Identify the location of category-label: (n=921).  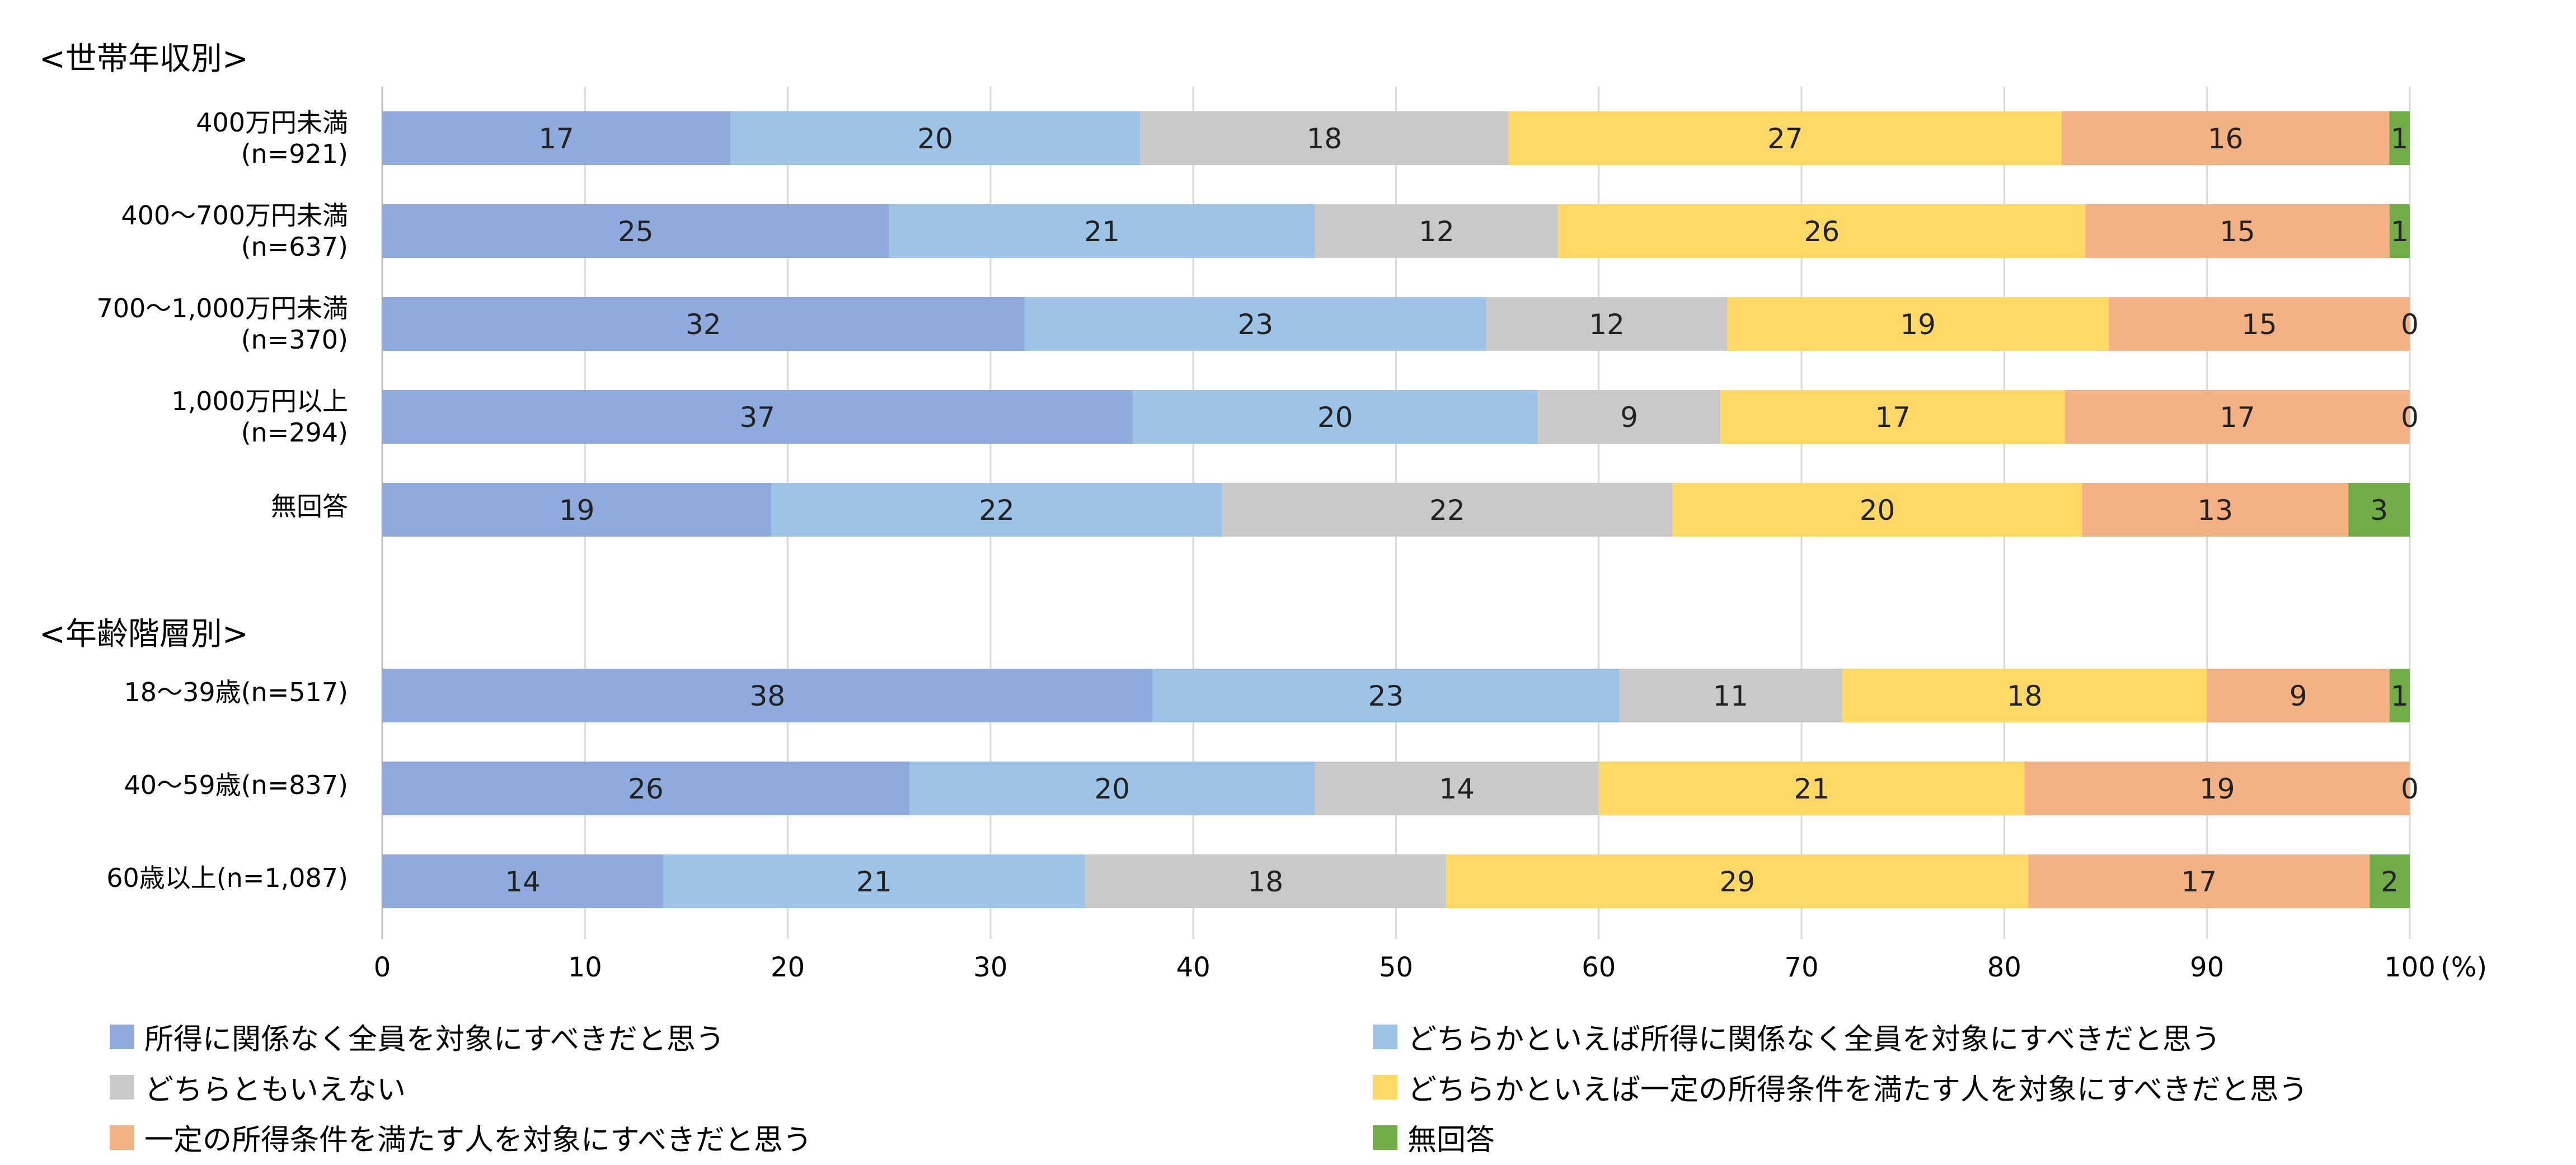
(294, 154).